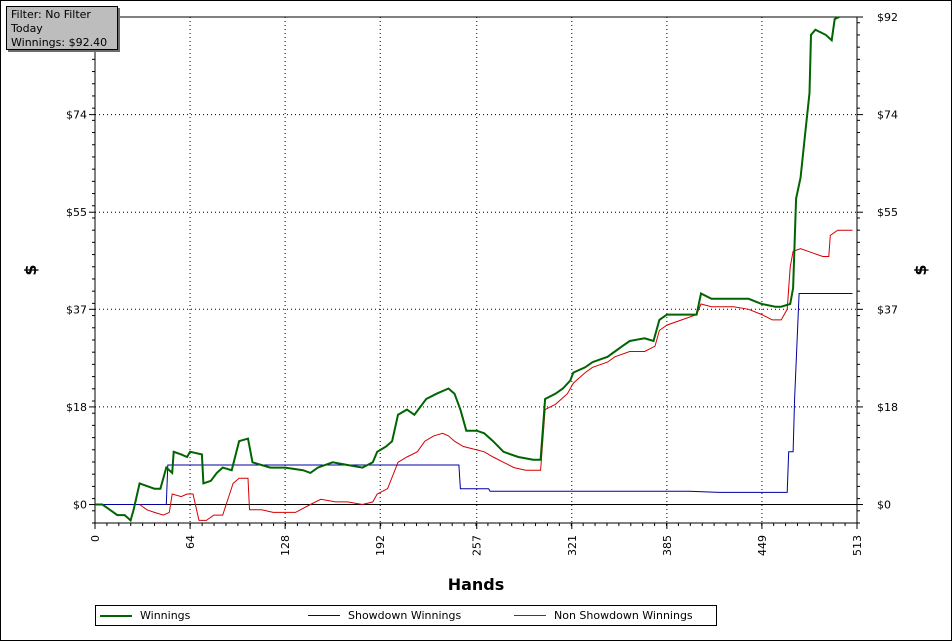 The height and width of the screenshot is (641, 952). I want to click on y-axis-left-labels: $0$18$37$55$74$92, so click(76, 261).